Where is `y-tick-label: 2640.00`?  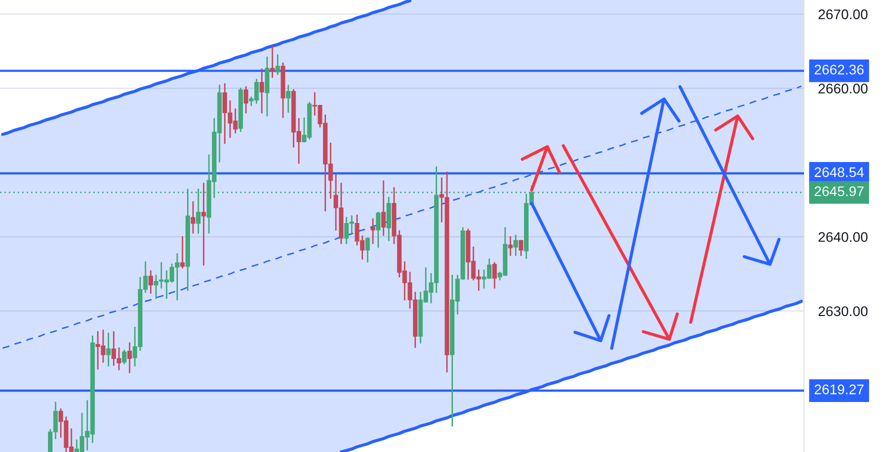
y-tick-label: 2640.00 is located at coordinates (843, 237).